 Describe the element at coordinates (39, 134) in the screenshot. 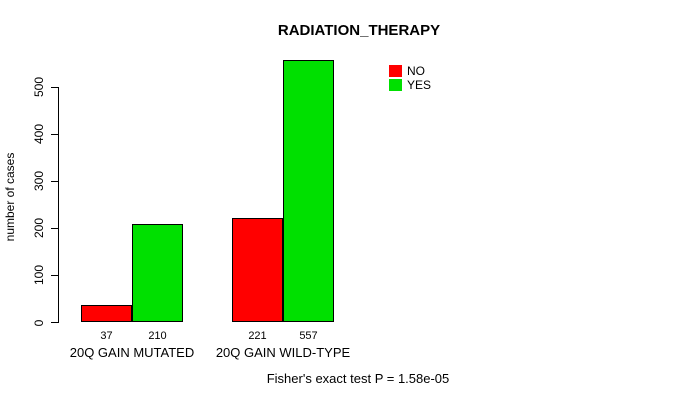

I see `y-tick-label: 400` at that location.